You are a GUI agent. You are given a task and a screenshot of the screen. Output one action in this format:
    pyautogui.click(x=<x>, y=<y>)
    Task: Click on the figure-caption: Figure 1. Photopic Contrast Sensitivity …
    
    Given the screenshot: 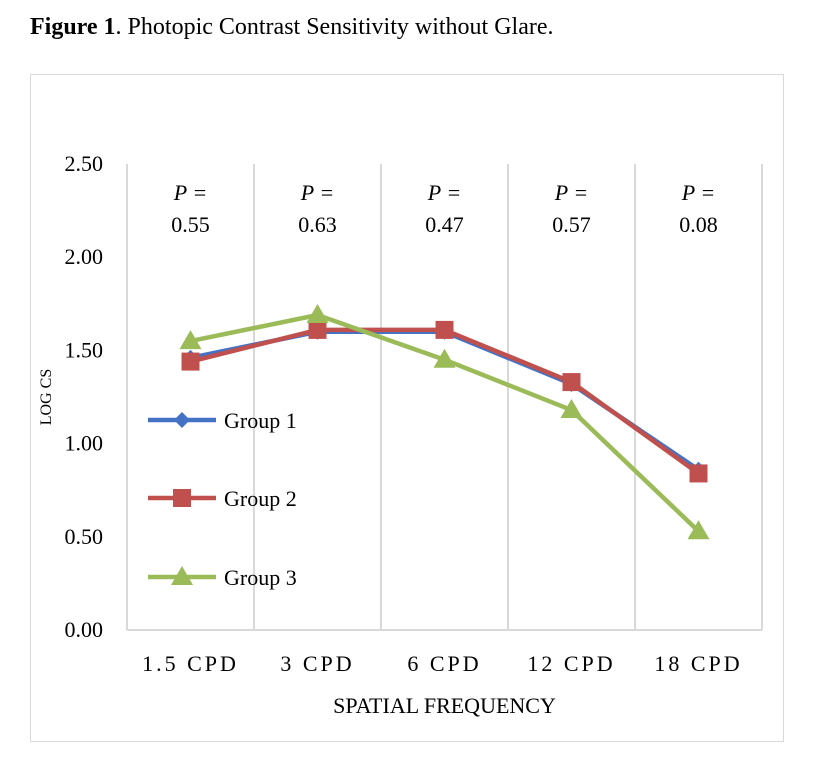 What is the action you would take?
    pyautogui.click(x=292, y=27)
    